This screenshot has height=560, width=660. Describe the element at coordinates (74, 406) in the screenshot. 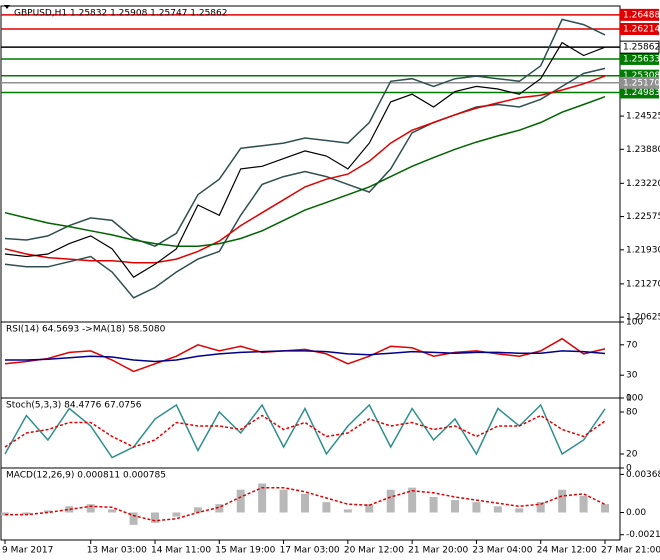

I see `panel-title: Stoch(5,3,3) 84.4776 67.0756` at that location.